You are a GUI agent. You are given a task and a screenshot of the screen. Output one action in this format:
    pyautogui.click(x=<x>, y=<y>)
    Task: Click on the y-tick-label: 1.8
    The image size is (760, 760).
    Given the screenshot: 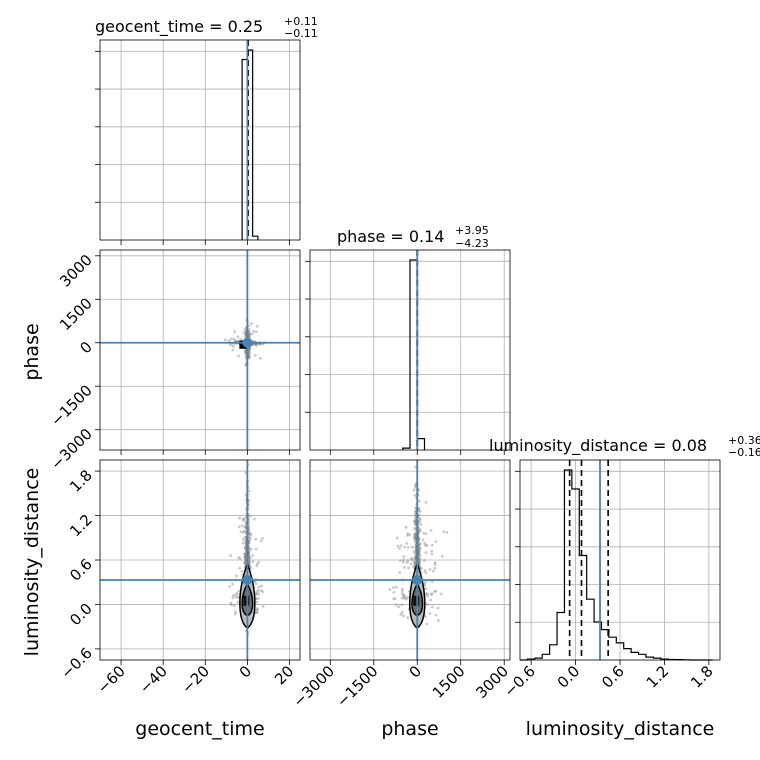 What is the action you would take?
    pyautogui.click(x=81, y=481)
    